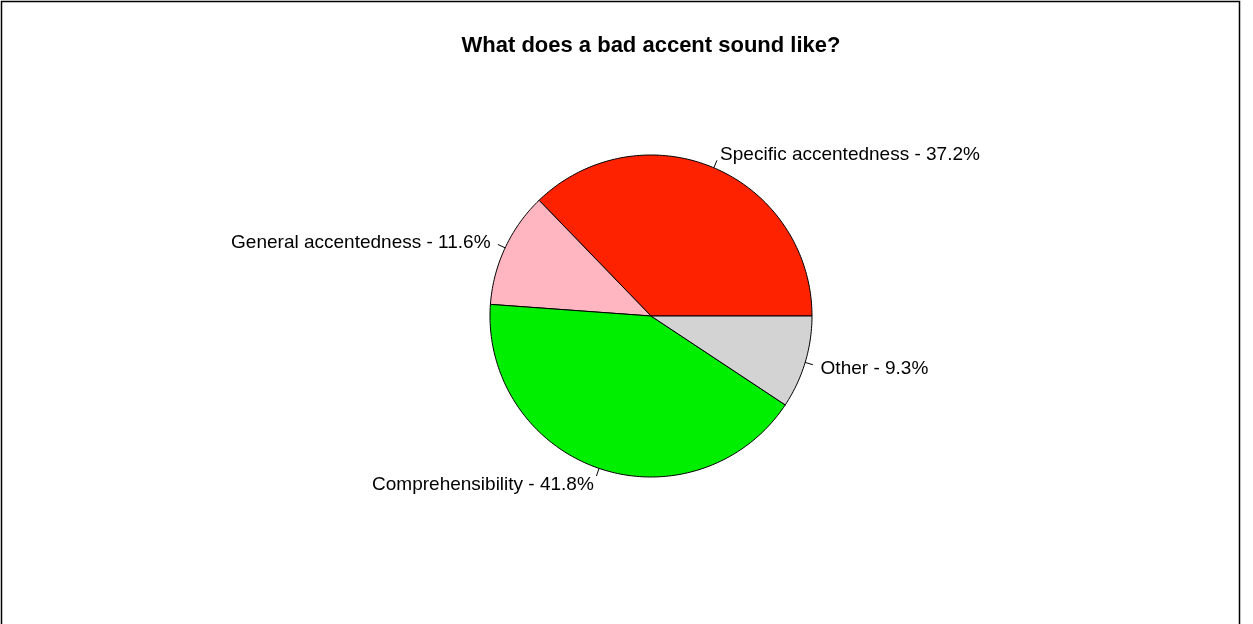 This screenshot has width=1253, height=624. I want to click on slice-label: Specific accentedness - 37.2%, so click(850, 153).